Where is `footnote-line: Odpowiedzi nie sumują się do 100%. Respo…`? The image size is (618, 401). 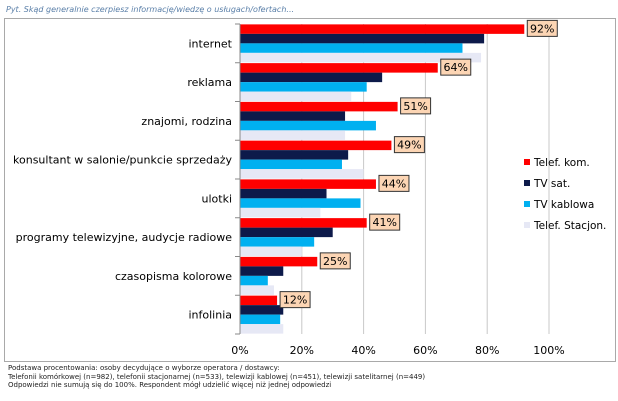 footnote-line: Odpowiedzi nie sumują się do 100%. Respo… is located at coordinates (170, 385).